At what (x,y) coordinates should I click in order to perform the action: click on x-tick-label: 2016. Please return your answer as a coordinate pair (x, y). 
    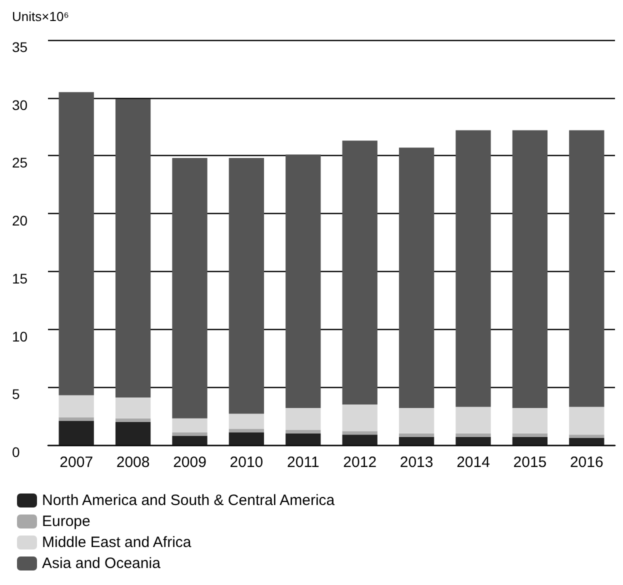
    Looking at the image, I should click on (587, 462).